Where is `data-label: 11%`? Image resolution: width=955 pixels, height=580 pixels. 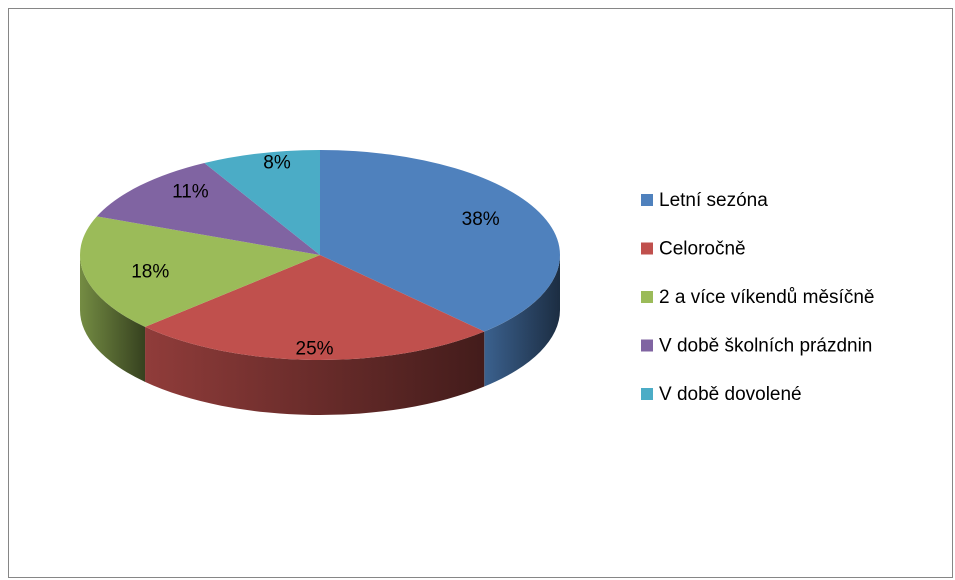 data-label: 11% is located at coordinates (190, 192).